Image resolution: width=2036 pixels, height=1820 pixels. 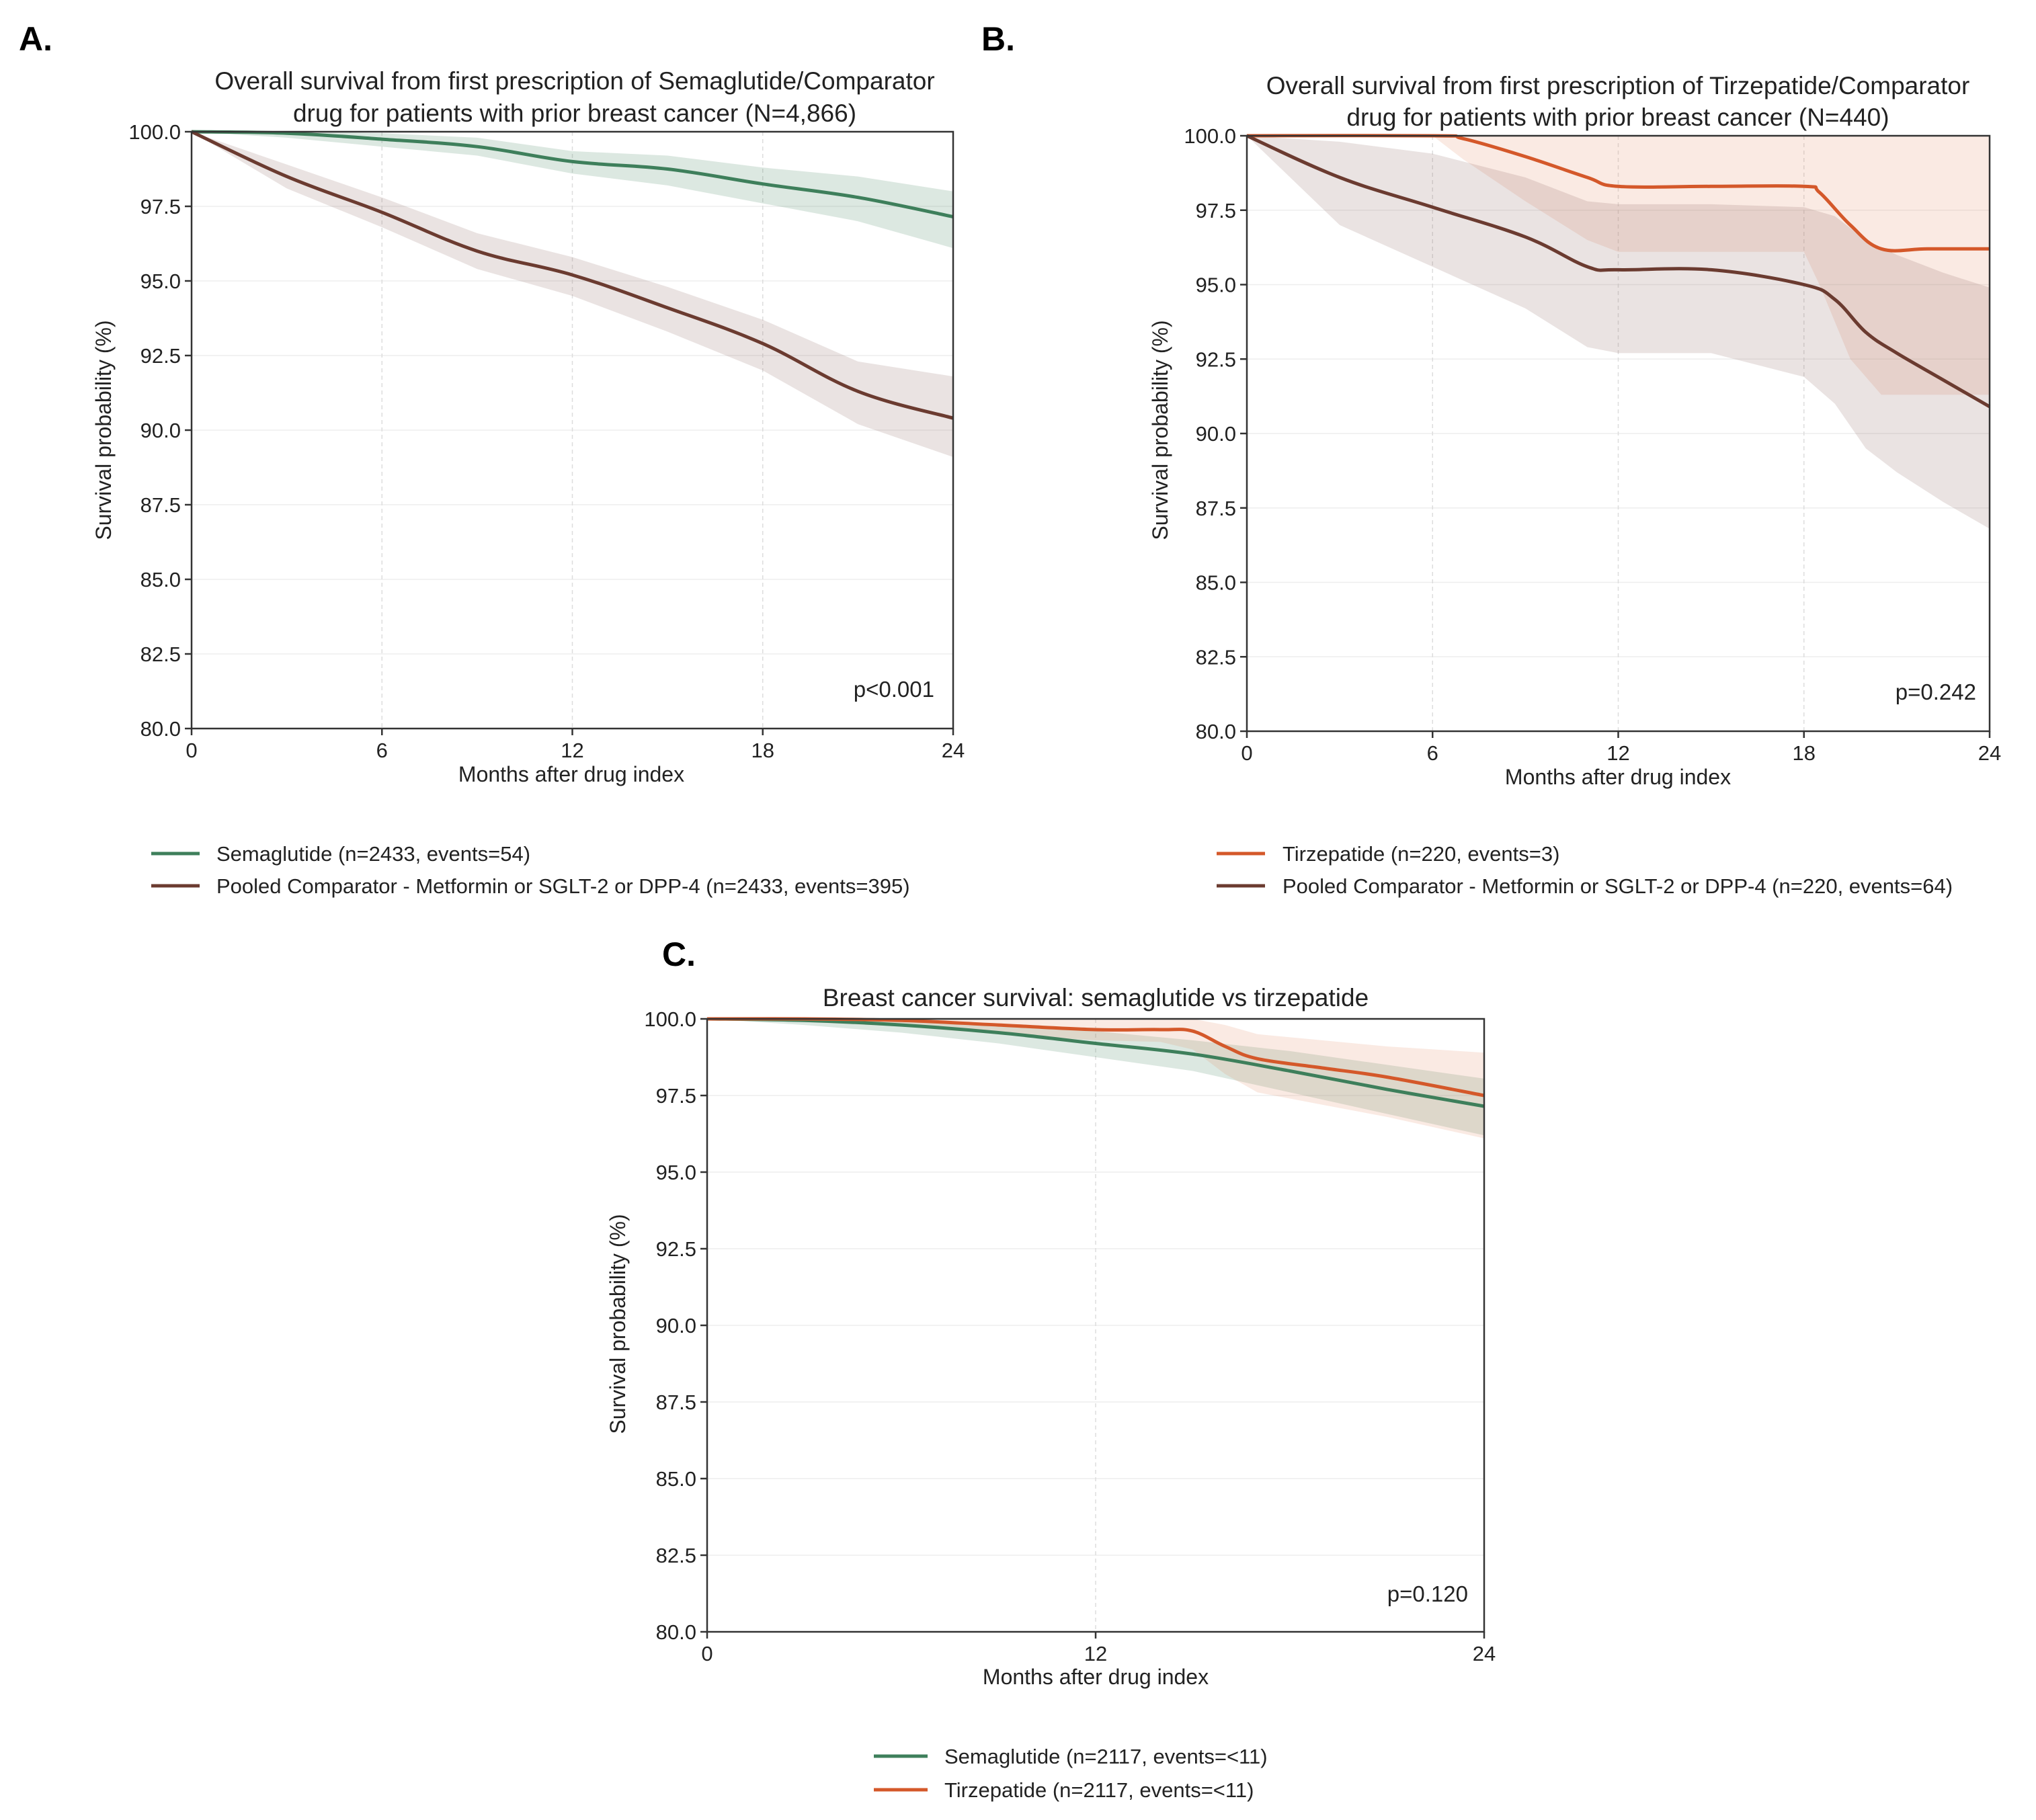 What do you see at coordinates (676, 1479) in the screenshot?
I see `panel-c-y-tick-label-2: 85.0` at bounding box center [676, 1479].